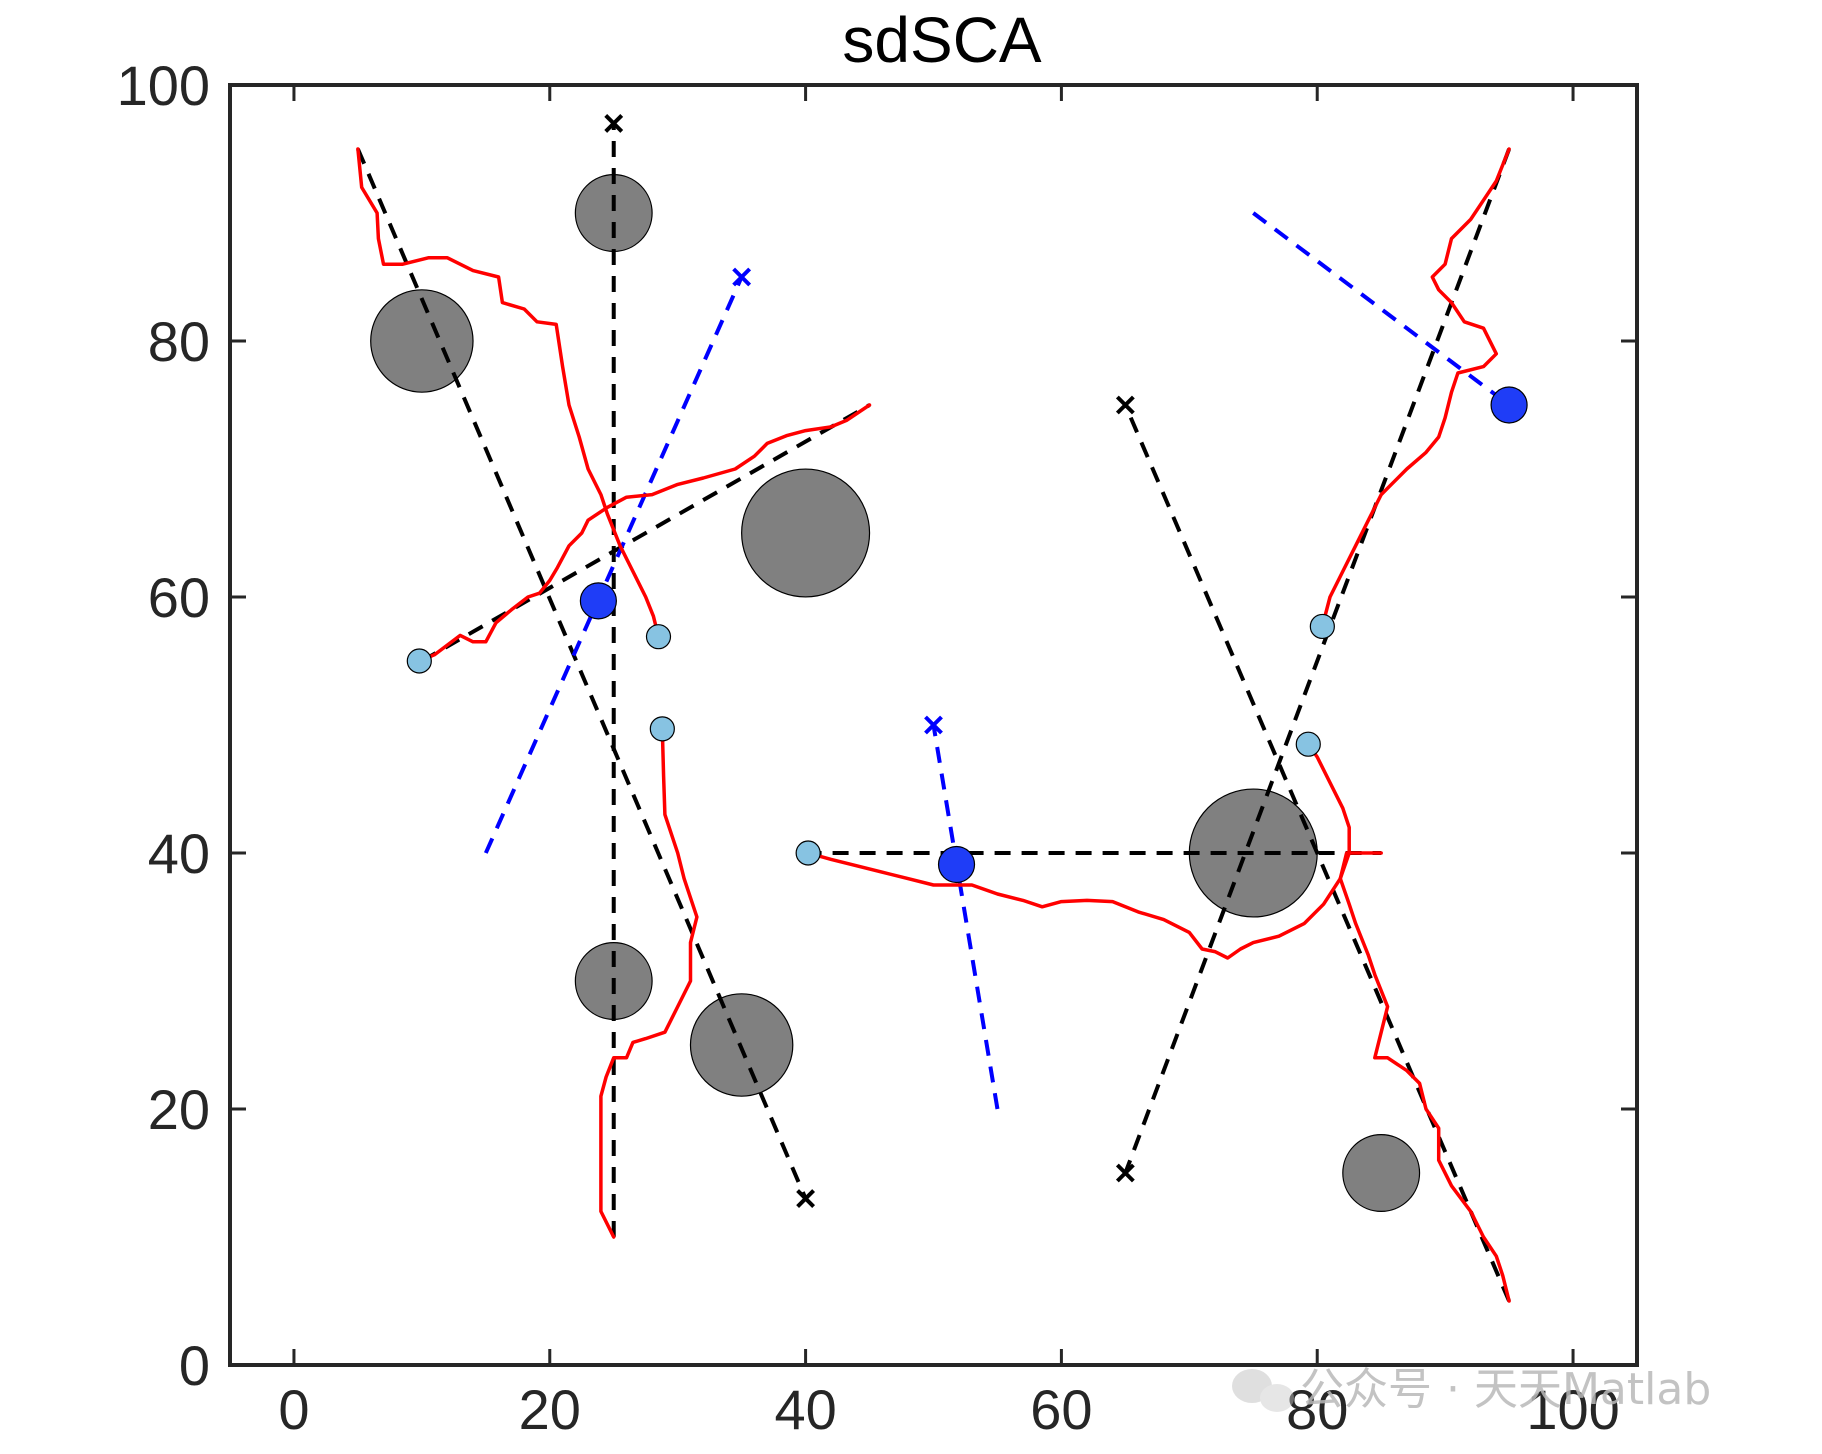 This screenshot has height=1454, width=1822. What do you see at coordinates (179, 1109) in the screenshot?
I see `y-tick-label: 20` at bounding box center [179, 1109].